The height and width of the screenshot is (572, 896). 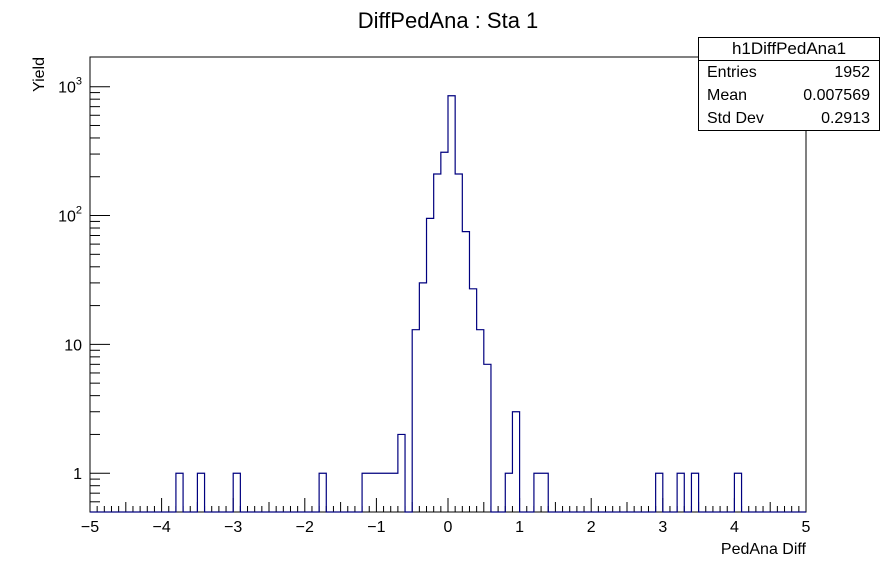 I want to click on x-tick-label: 0, so click(x=448, y=527).